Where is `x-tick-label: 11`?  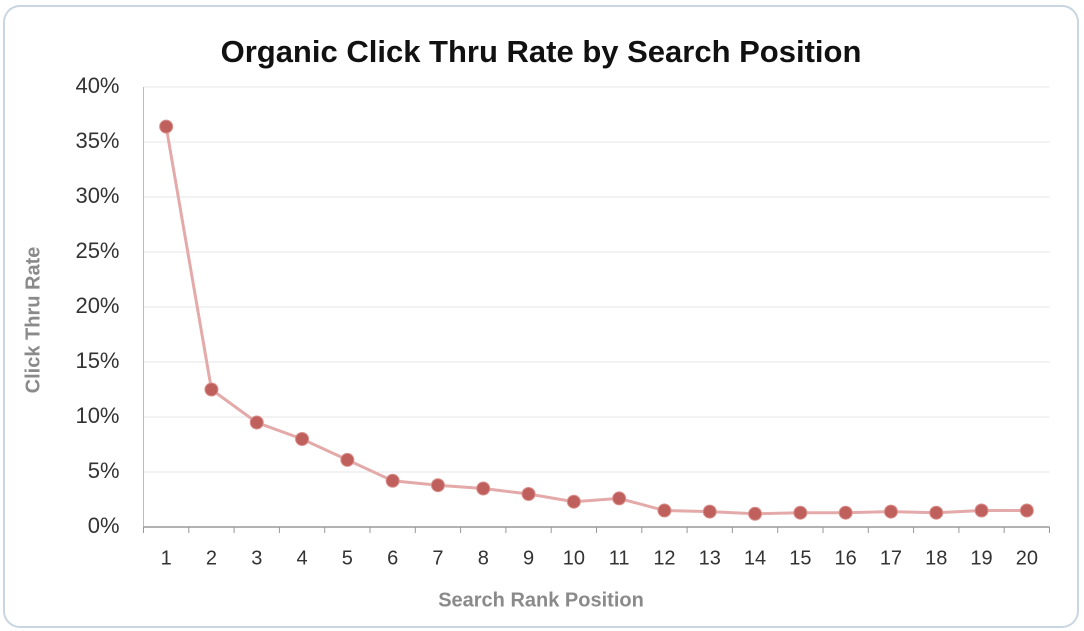 x-tick-label: 11 is located at coordinates (619, 558).